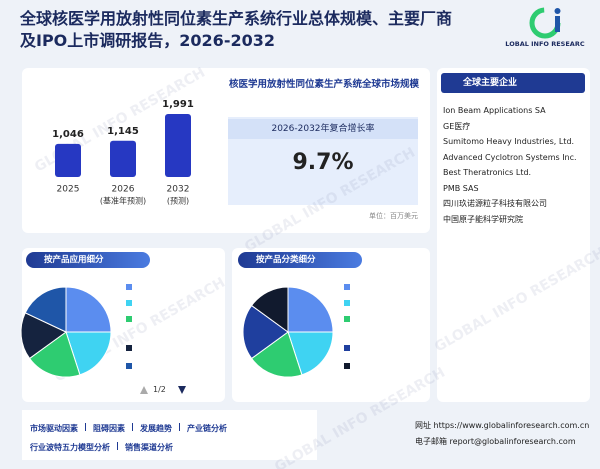 This screenshot has width=600, height=469. Describe the element at coordinates (123, 190) in the screenshot. I see `category-label: 2026` at that location.